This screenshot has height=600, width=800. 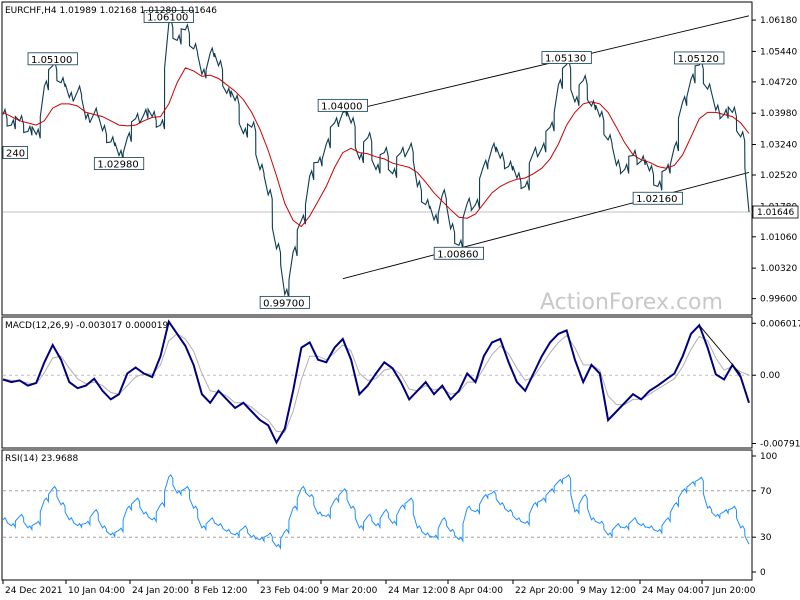 I want to click on x-tick-label: 24 May 04:00, so click(x=673, y=591).